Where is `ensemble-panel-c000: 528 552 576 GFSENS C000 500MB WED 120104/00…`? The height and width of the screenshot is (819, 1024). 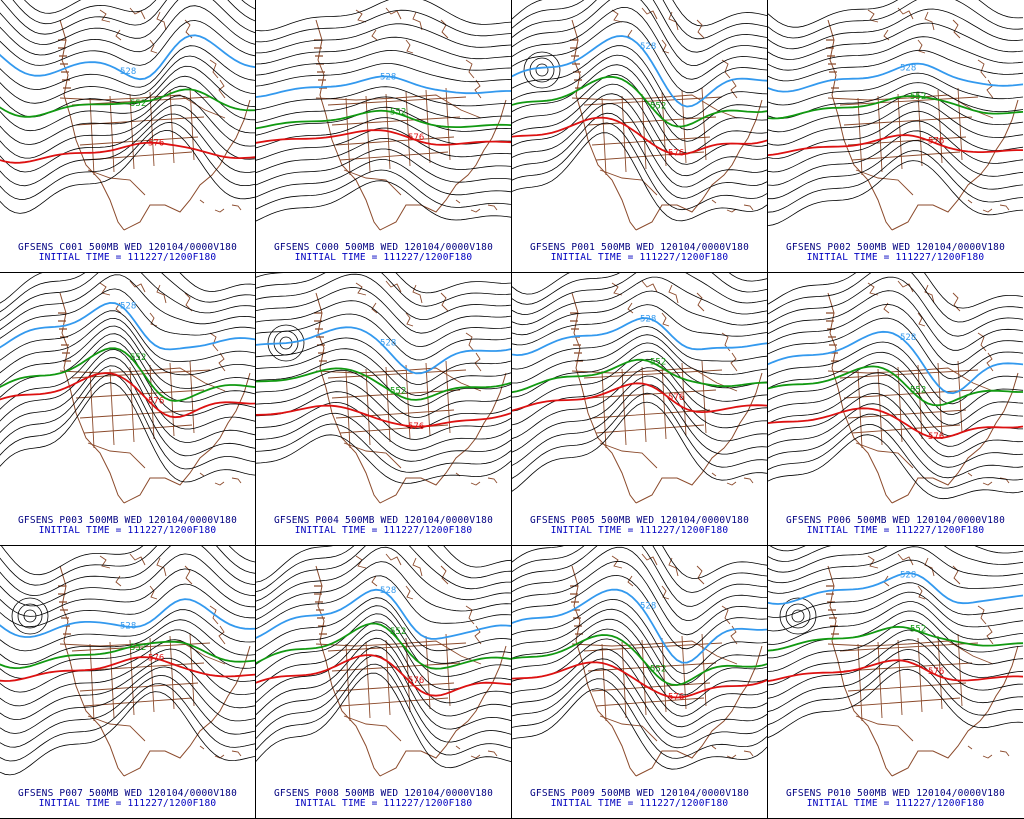 ensemble-panel-c000: 528 552 576 GFSENS C000 500MB WED 120104/00… is located at coordinates (384, 136).